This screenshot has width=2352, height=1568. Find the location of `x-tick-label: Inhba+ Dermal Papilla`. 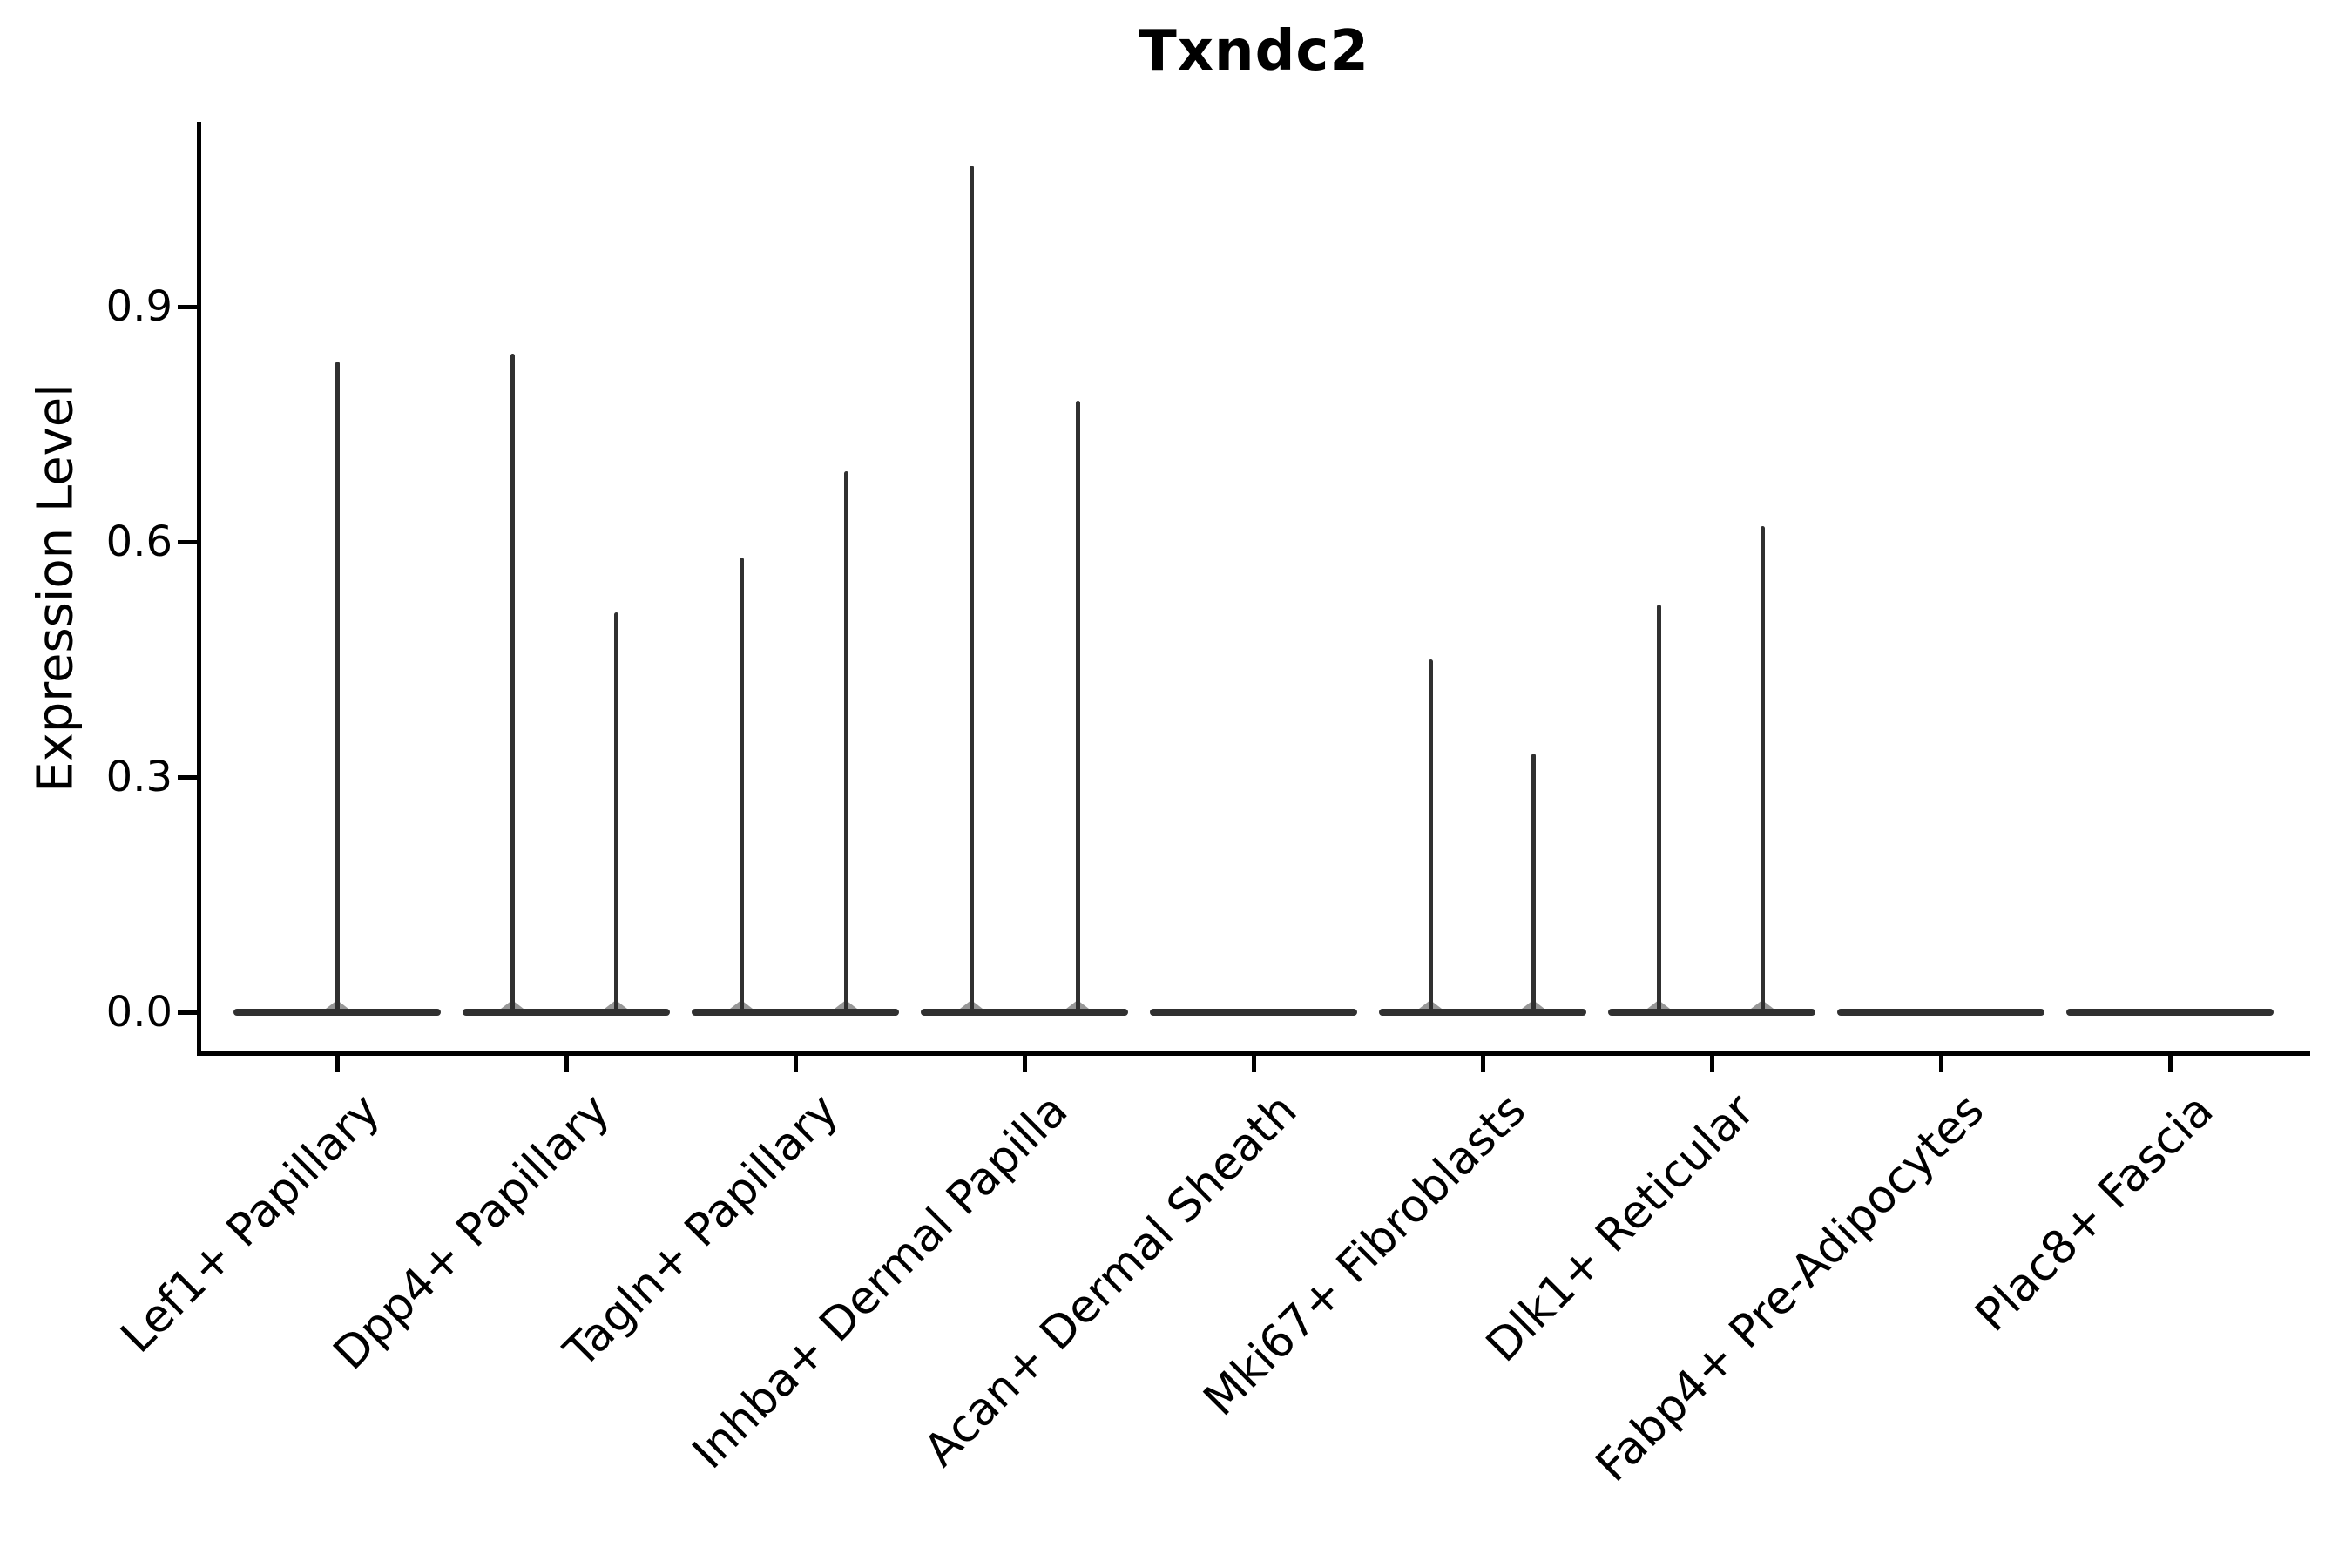

x-tick-label: Inhba+ Dermal Papilla is located at coordinates (880, 1282).